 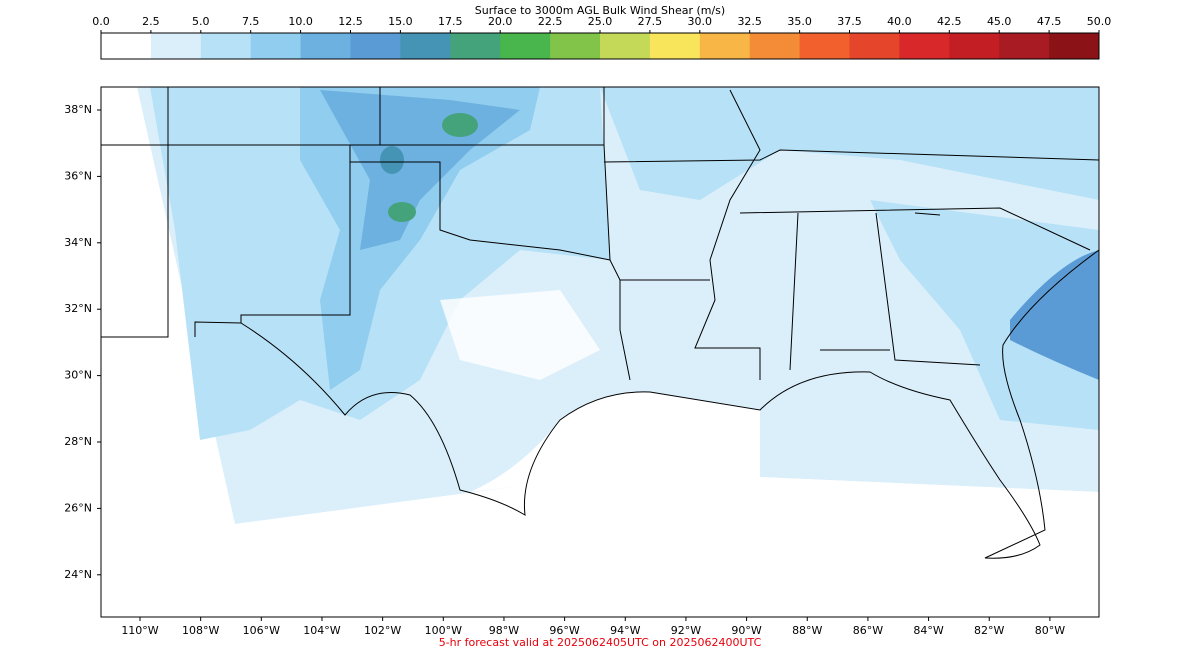 What do you see at coordinates (1099, 21) in the screenshot?
I see `colorbar-tick-label: 50.0` at bounding box center [1099, 21].